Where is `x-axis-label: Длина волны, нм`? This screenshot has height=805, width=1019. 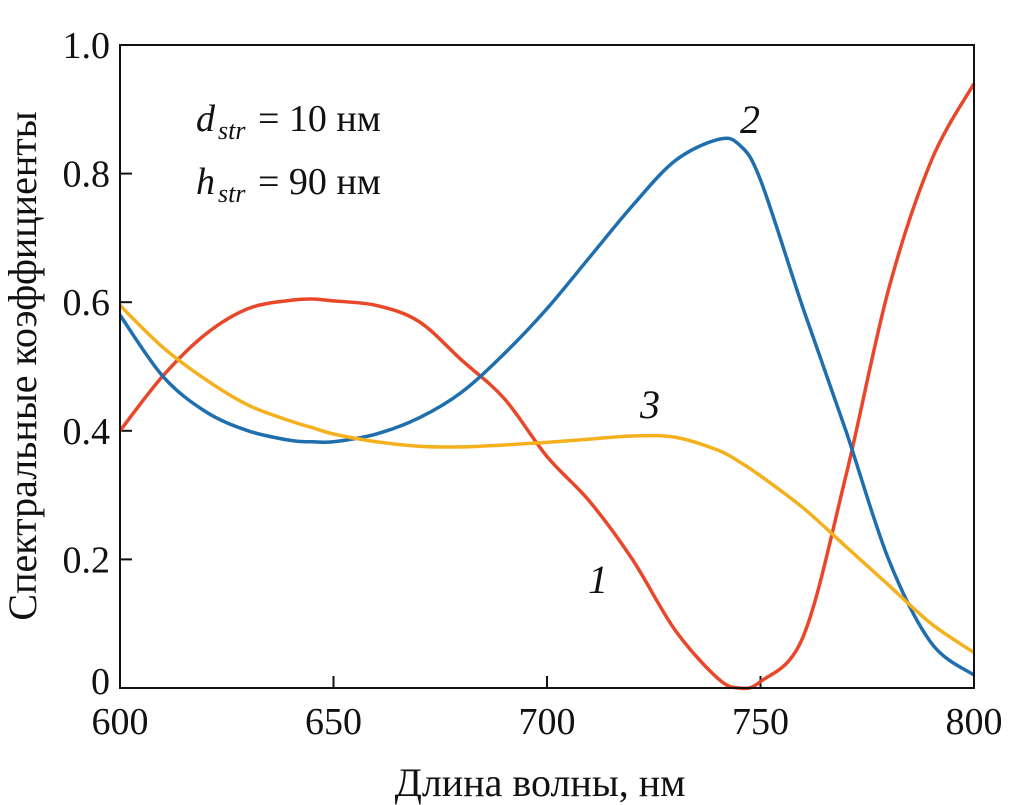
x-axis-label: Длина волны, нм is located at coordinates (540, 782).